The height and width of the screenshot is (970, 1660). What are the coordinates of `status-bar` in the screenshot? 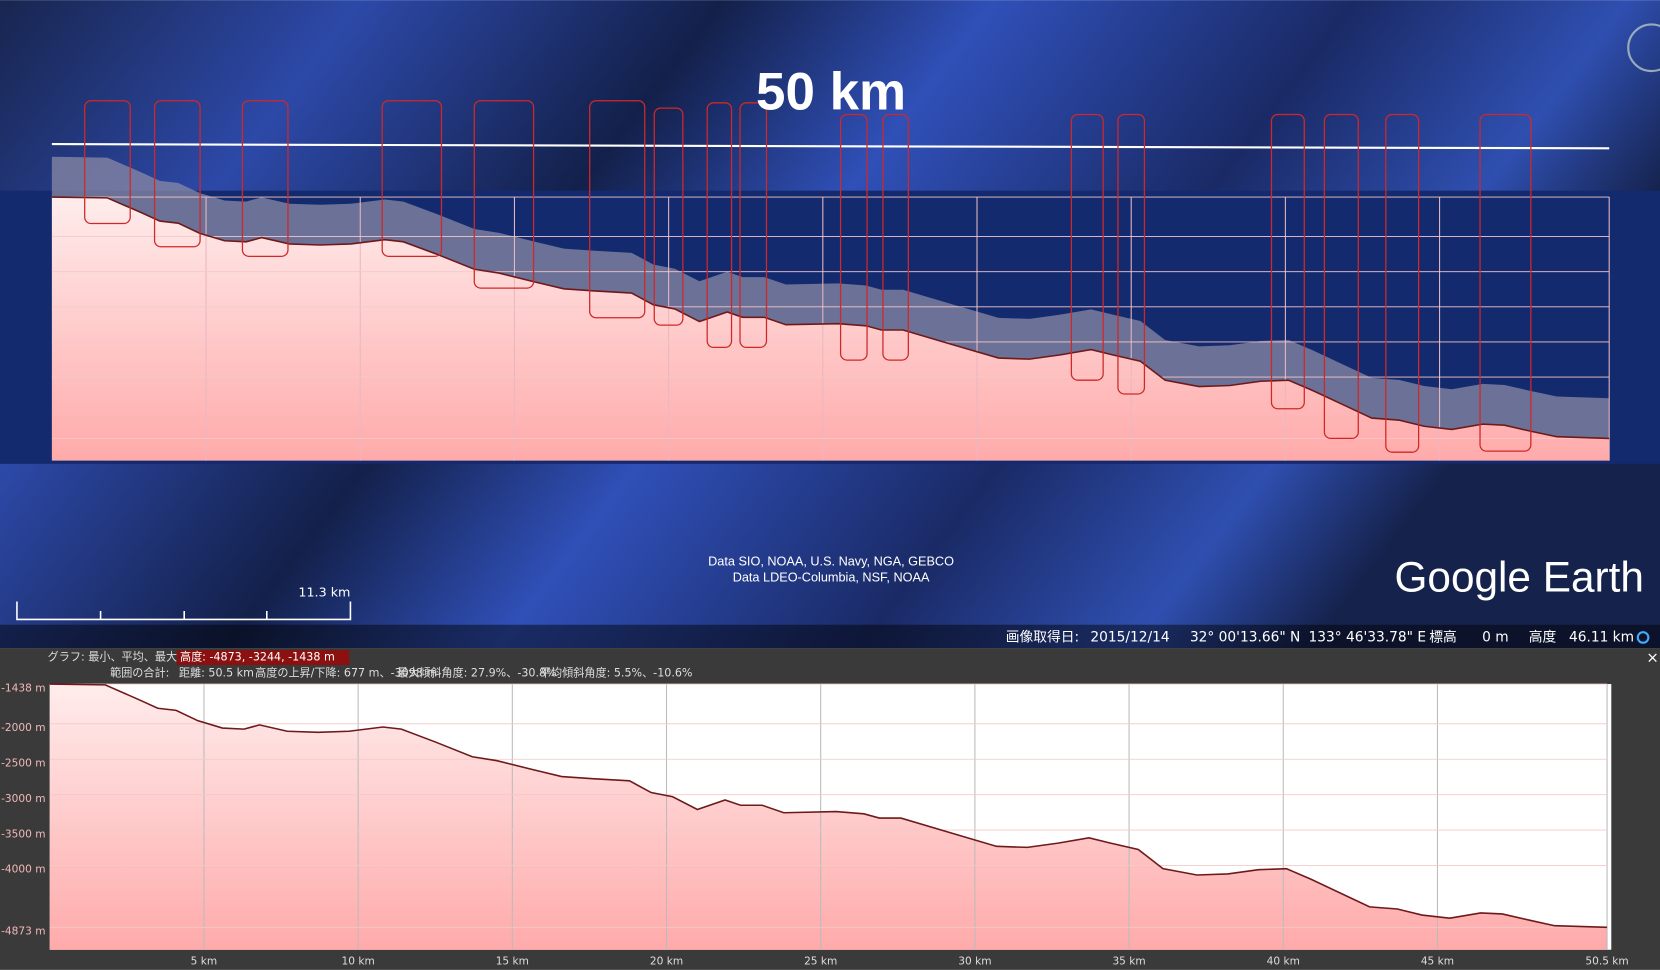 It's located at (830, 636).